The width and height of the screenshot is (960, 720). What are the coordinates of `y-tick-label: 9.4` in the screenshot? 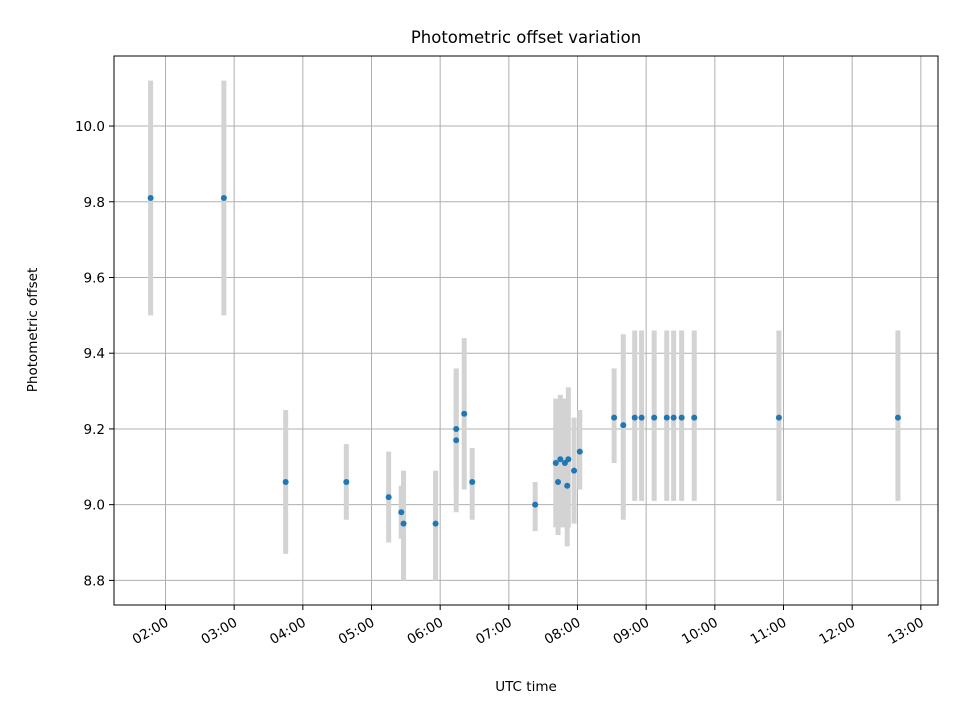 It's located at (94, 354).